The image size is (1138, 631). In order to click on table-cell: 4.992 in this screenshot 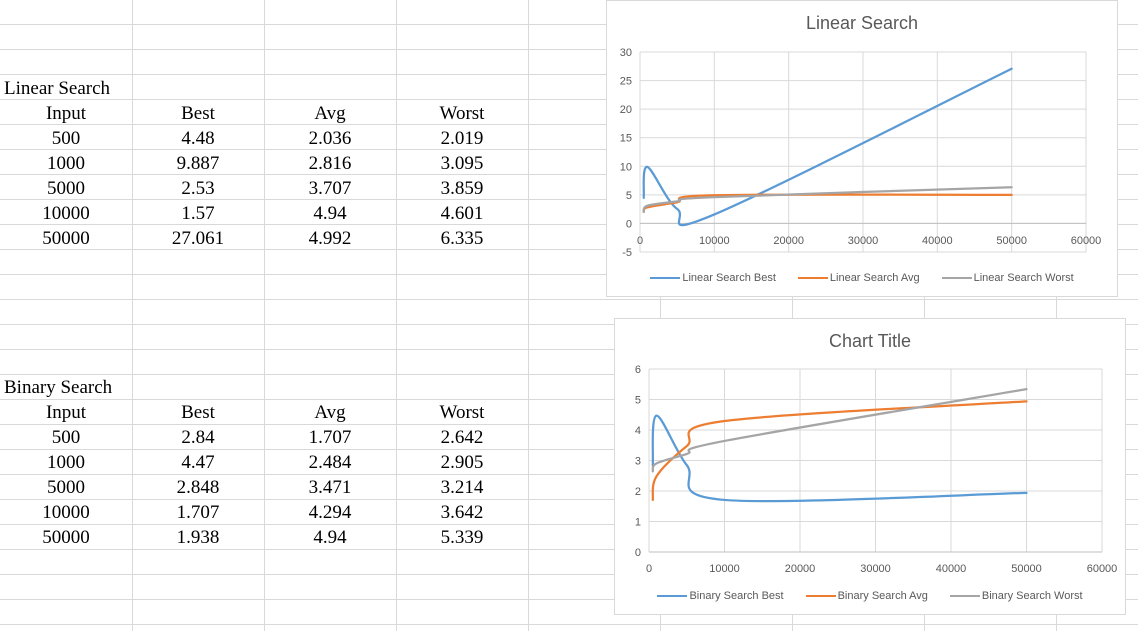, I will do `click(330, 238)`.